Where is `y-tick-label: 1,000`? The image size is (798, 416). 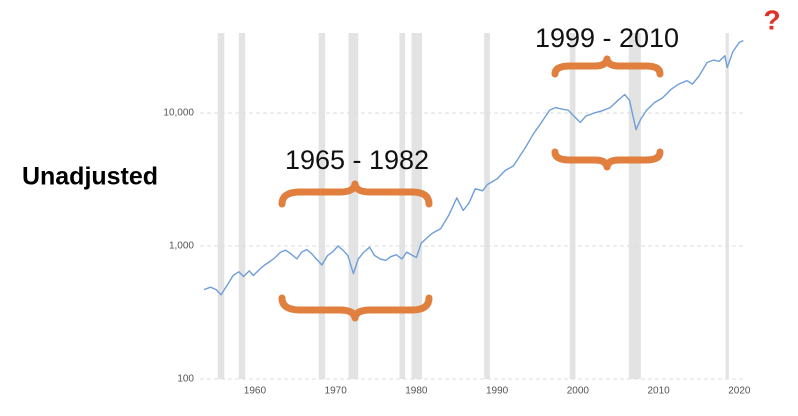 y-tick-label: 1,000 is located at coordinates (181, 246).